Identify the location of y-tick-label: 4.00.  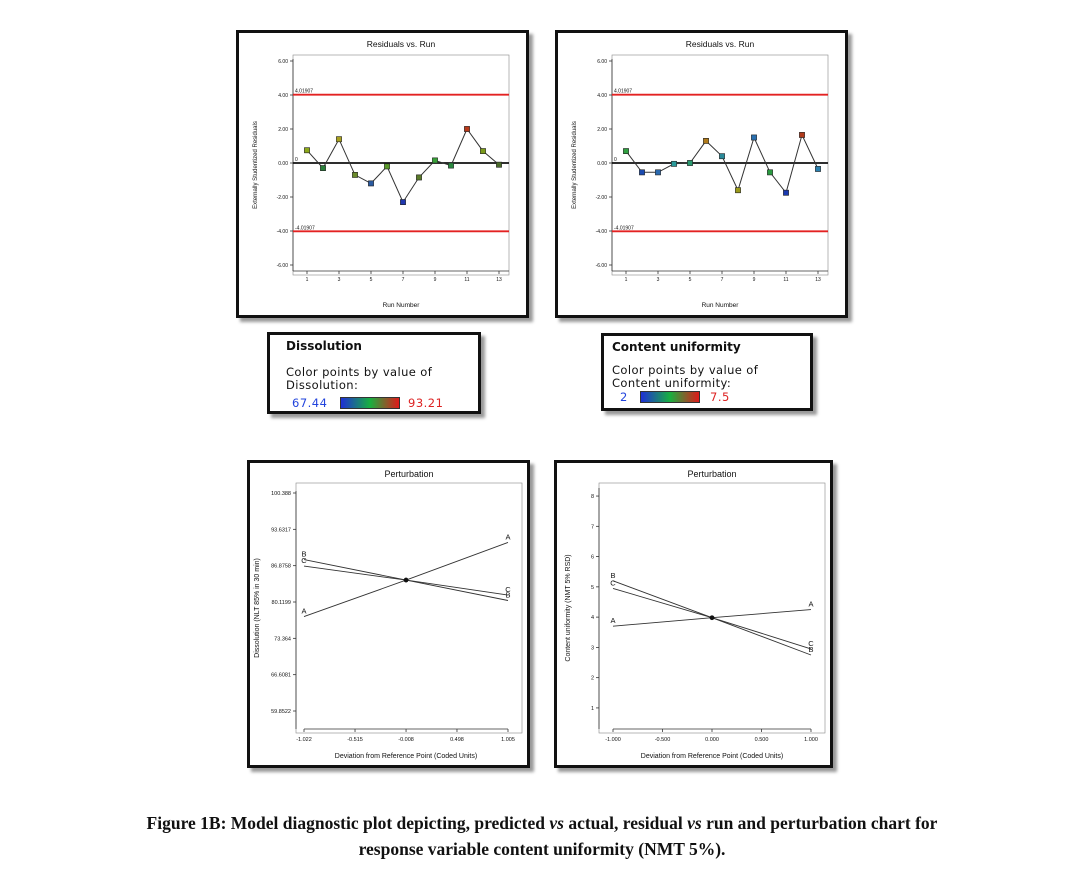
(283, 96).